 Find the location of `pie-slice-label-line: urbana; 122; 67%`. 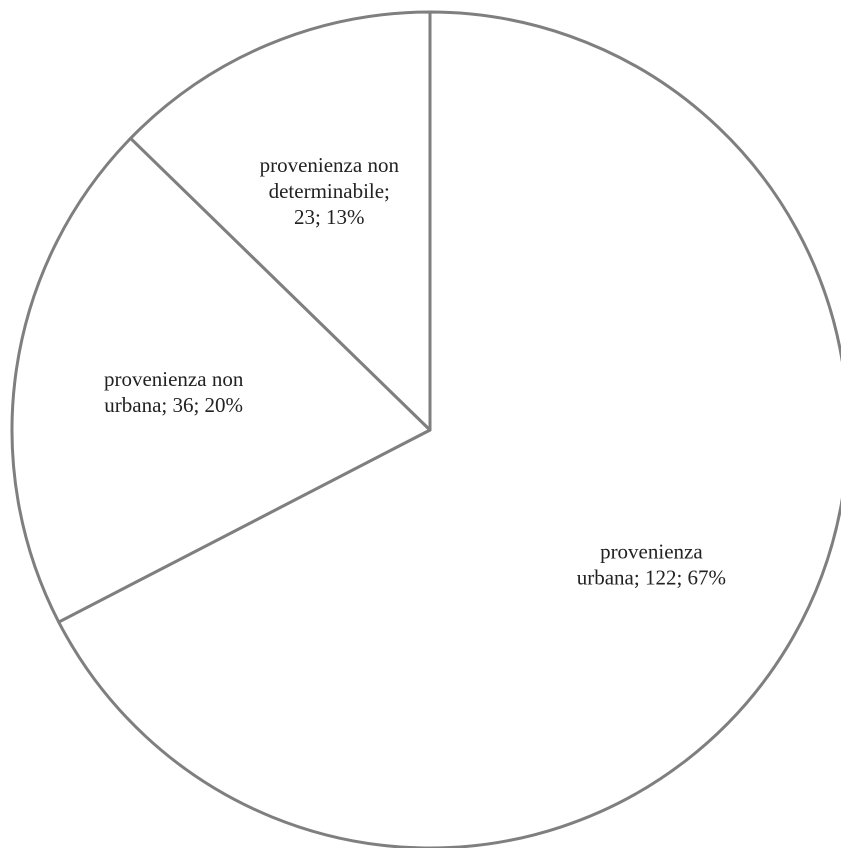

pie-slice-label-line: urbana; 122; 67% is located at coordinates (651, 578).